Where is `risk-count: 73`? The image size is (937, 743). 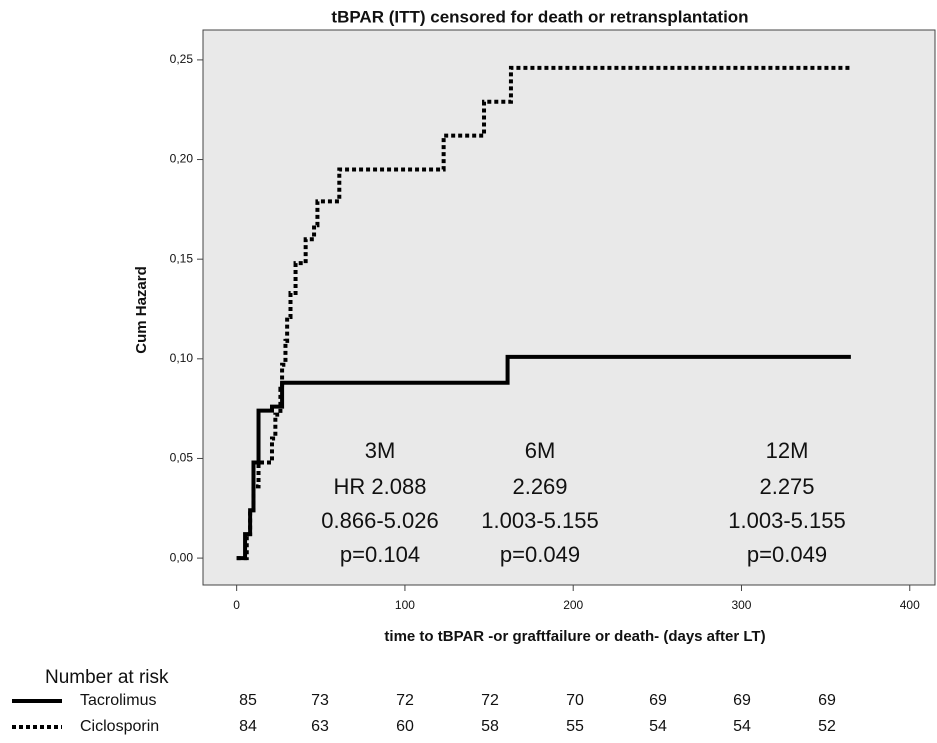
risk-count: 73 is located at coordinates (320, 700).